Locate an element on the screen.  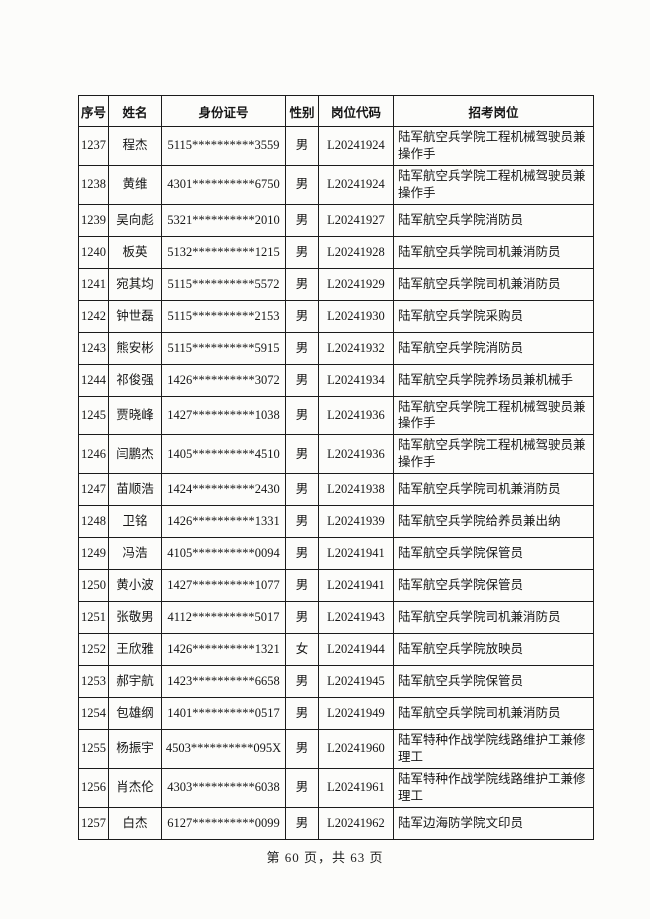
cell-id-number: 1405**********4510 is located at coordinates (223, 454).